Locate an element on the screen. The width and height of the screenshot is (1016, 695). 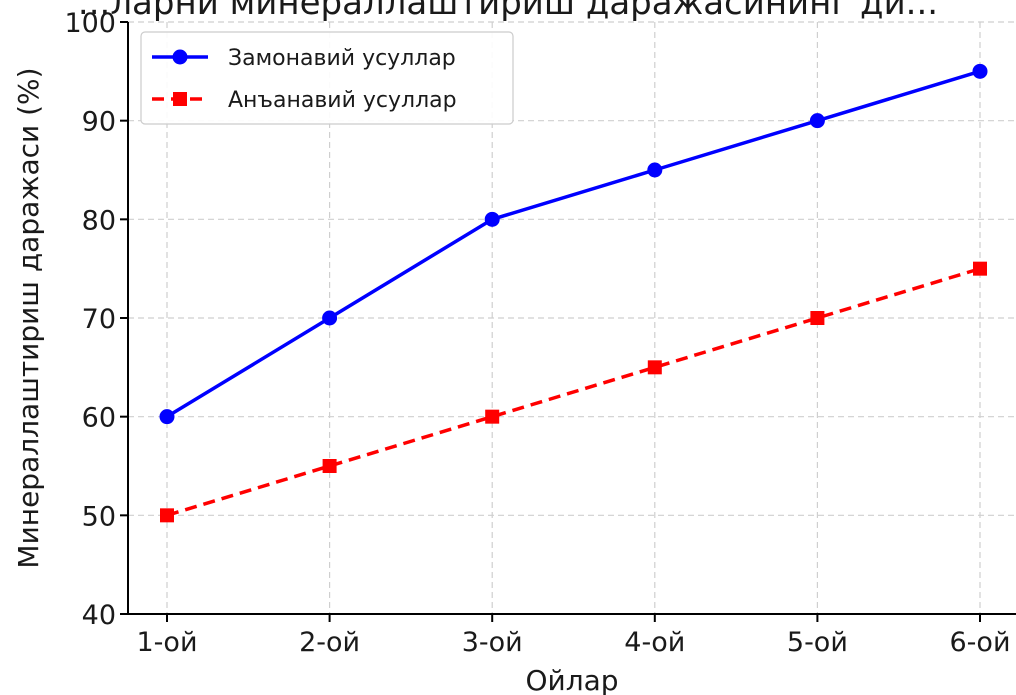
y-tick-label: 60 is located at coordinates (99, 418).